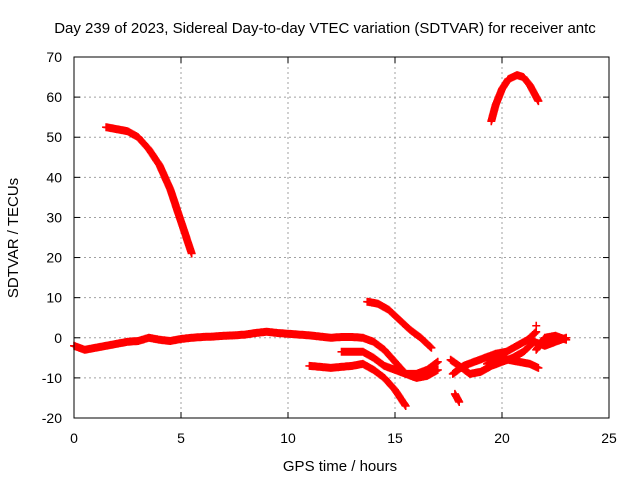  Describe the element at coordinates (54, 258) in the screenshot. I see `y-tick-label: 20` at that location.